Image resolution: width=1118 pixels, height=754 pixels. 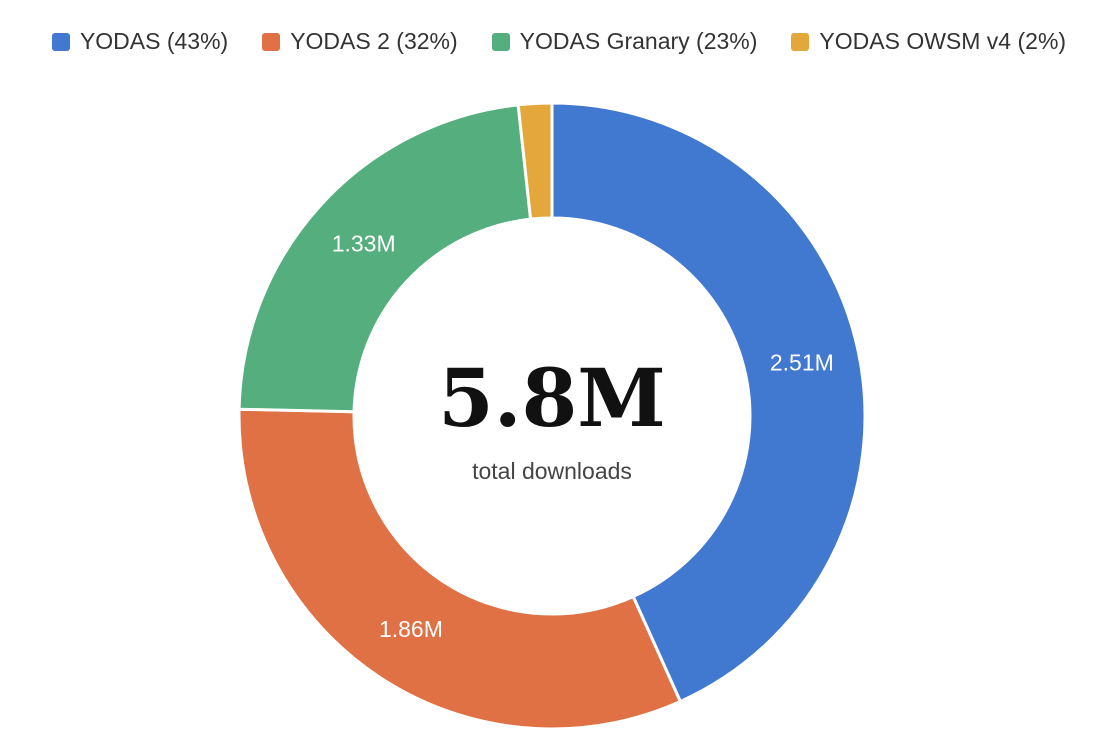 I want to click on legend-label: YODAS Granary (23%), so click(x=638, y=41).